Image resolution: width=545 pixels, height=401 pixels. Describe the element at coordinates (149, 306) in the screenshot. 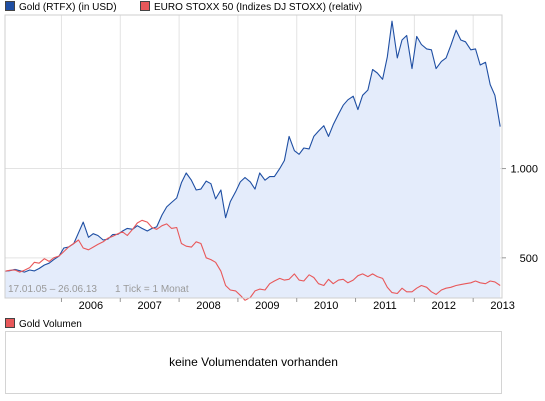

I see `x-tick-label: 2007` at that location.